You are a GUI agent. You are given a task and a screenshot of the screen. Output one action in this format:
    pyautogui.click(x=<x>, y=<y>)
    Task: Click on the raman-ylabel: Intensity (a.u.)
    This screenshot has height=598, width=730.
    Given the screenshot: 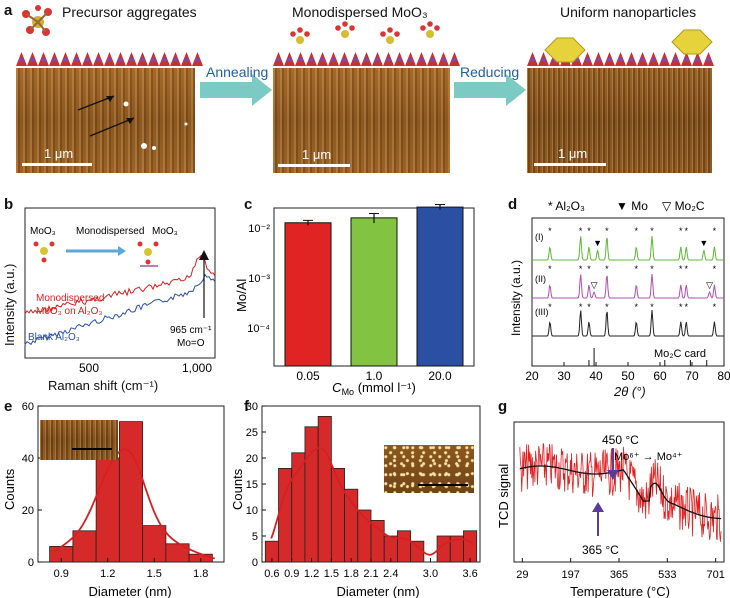 What is the action you would take?
    pyautogui.click(x=9, y=305)
    